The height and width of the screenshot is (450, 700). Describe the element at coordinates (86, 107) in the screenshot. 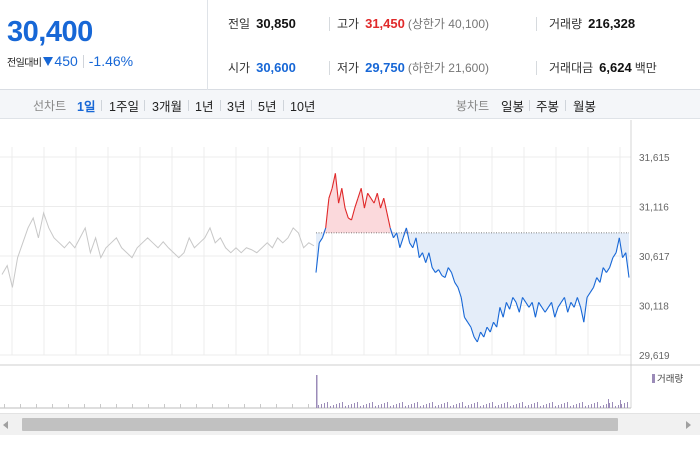

I see `period-1d-tab: 1일` at that location.